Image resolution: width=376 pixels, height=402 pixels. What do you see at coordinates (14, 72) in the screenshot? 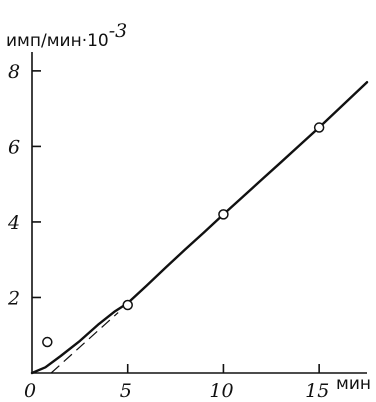
I see `y-tick-label: 8` at bounding box center [14, 72].